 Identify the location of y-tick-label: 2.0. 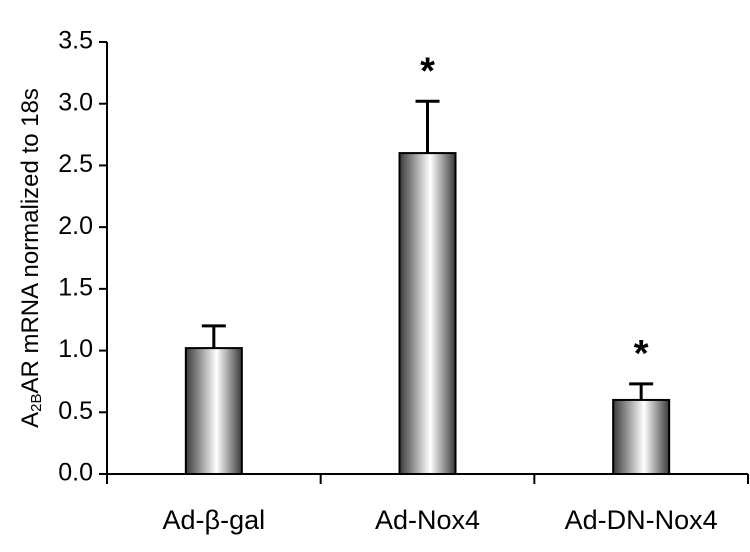
(75, 226).